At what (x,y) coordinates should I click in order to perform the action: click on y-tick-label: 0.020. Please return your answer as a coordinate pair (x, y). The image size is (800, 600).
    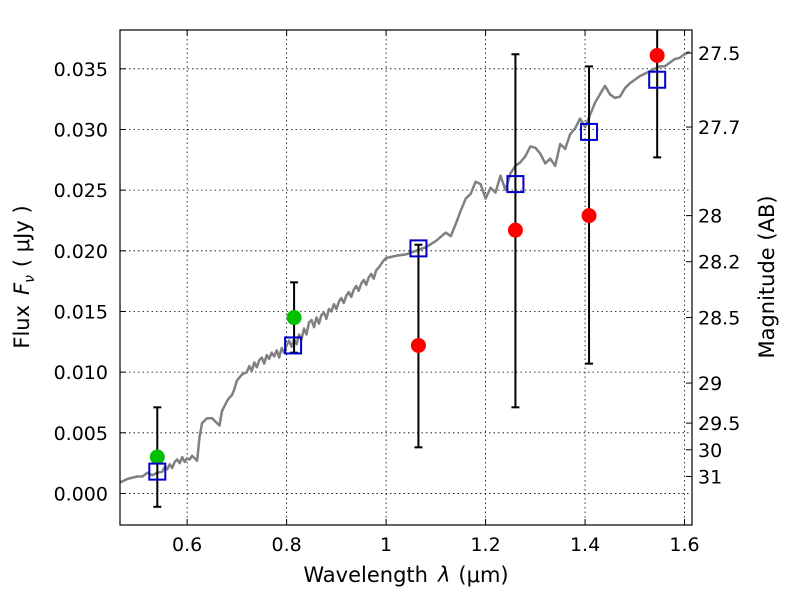
    Looking at the image, I should click on (81, 252).